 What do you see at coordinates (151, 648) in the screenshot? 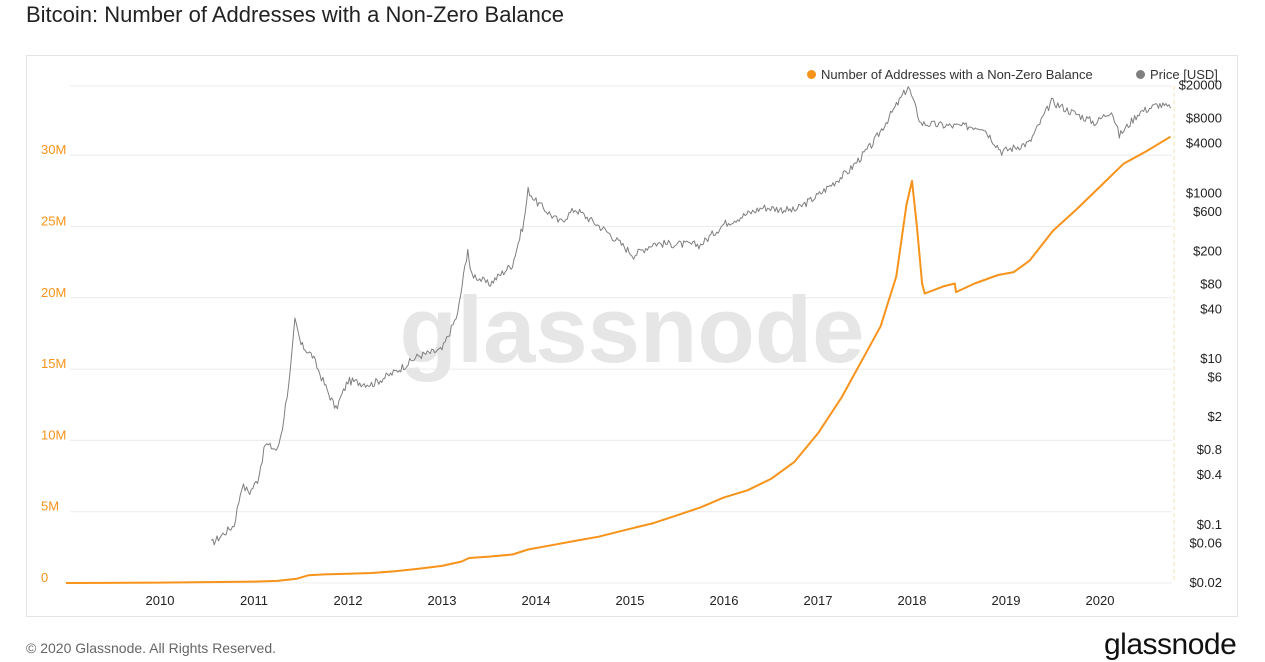
I see `copyright-footer: © 2020 Glassnode. All Rights Reserved.` at bounding box center [151, 648].